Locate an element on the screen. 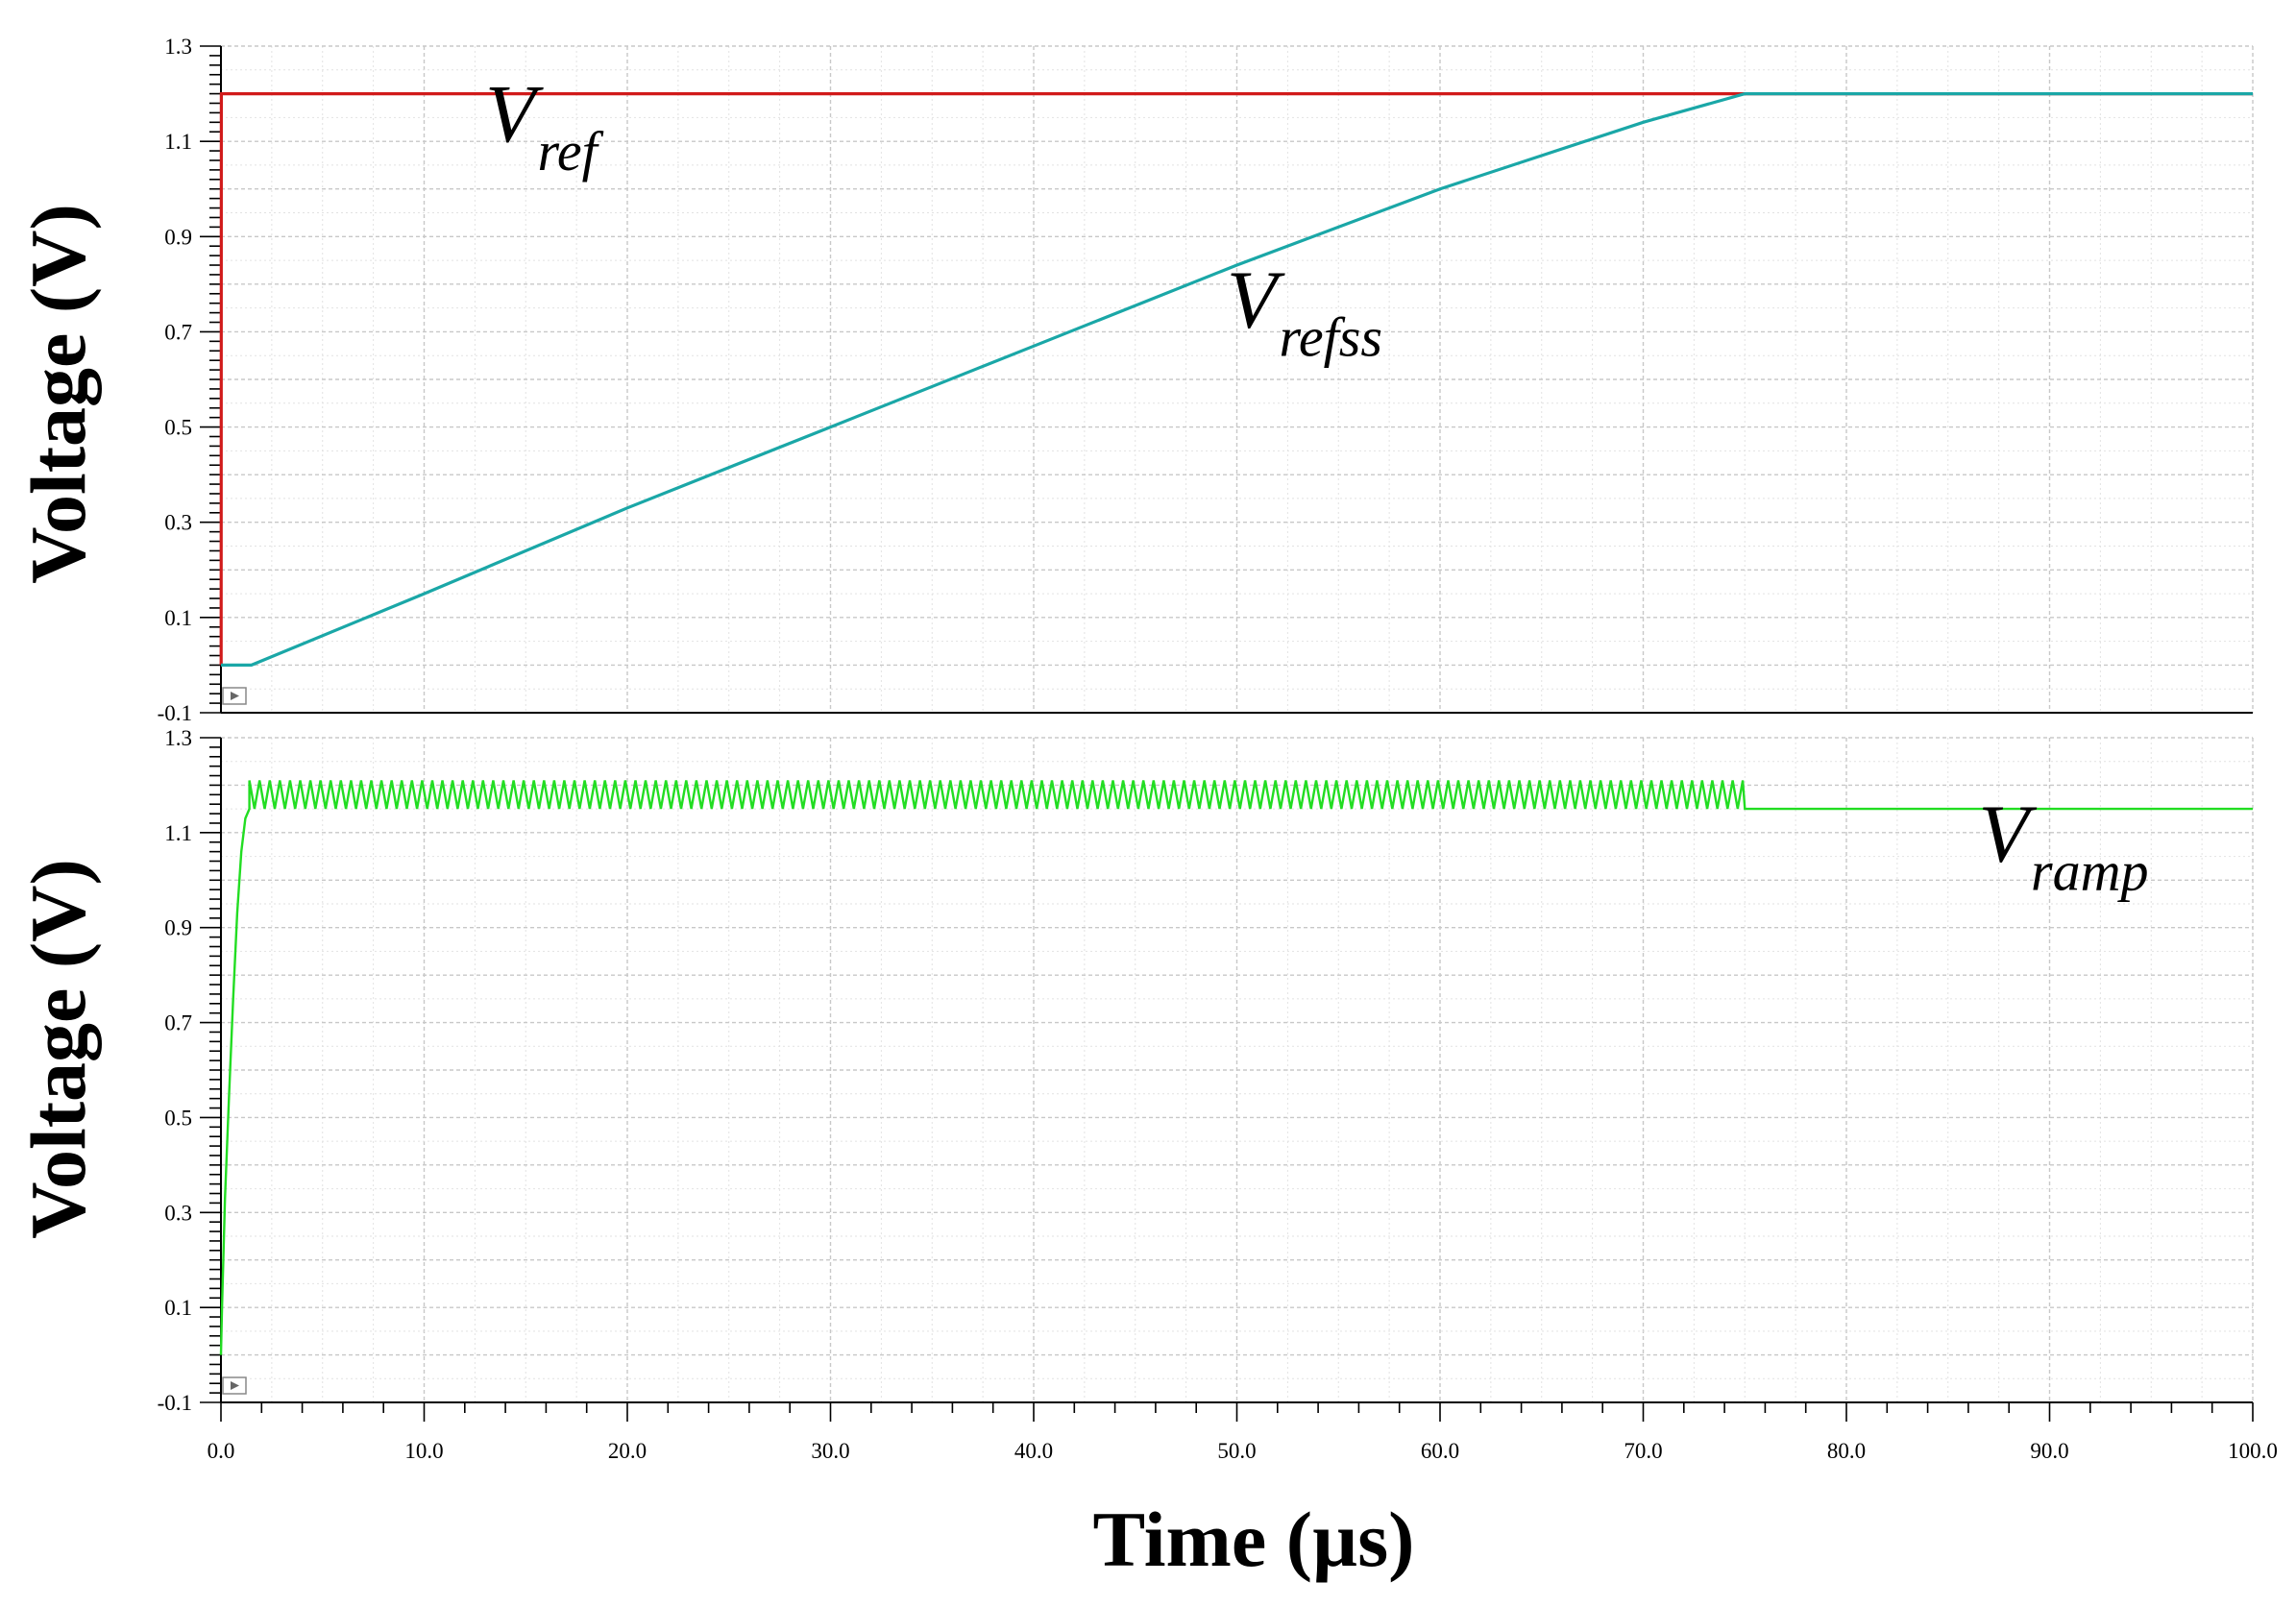 The height and width of the screenshot is (1607, 2296). series-annotation: Vramp is located at coordinates (2063, 845).